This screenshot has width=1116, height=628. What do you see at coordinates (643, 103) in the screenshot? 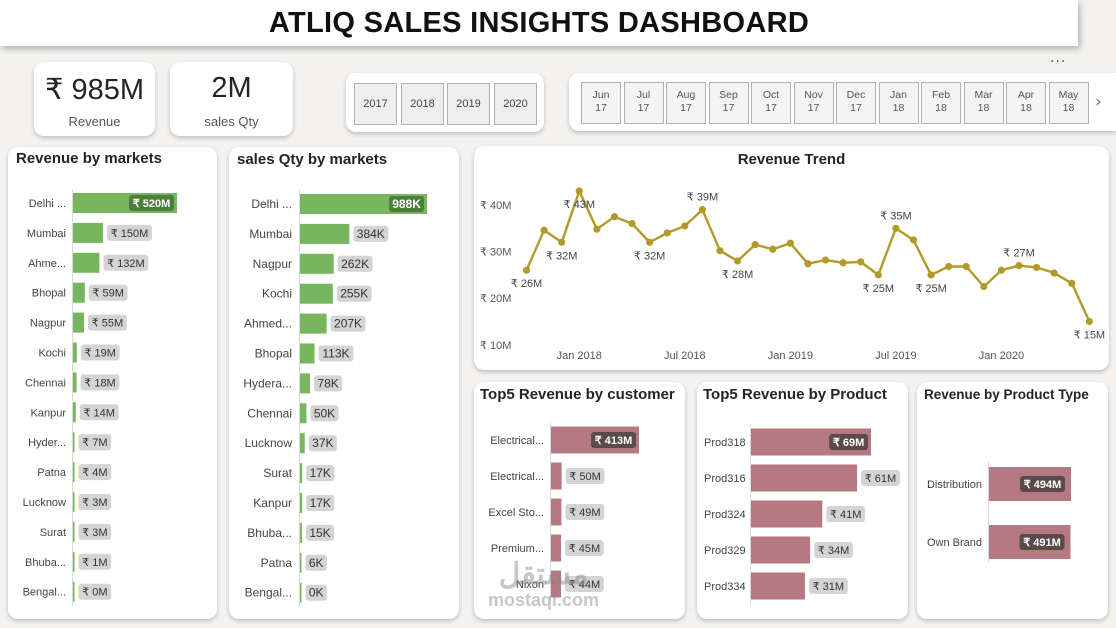
I see `month-slicer-jul-17: Jul 17` at bounding box center [643, 103].